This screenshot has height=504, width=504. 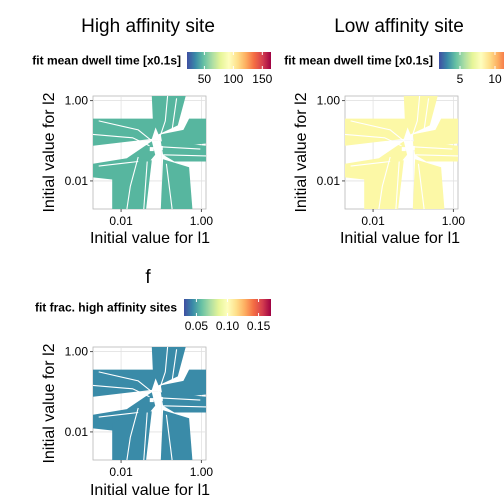 I want to click on legend-tick-label: 50, so click(x=205, y=79).